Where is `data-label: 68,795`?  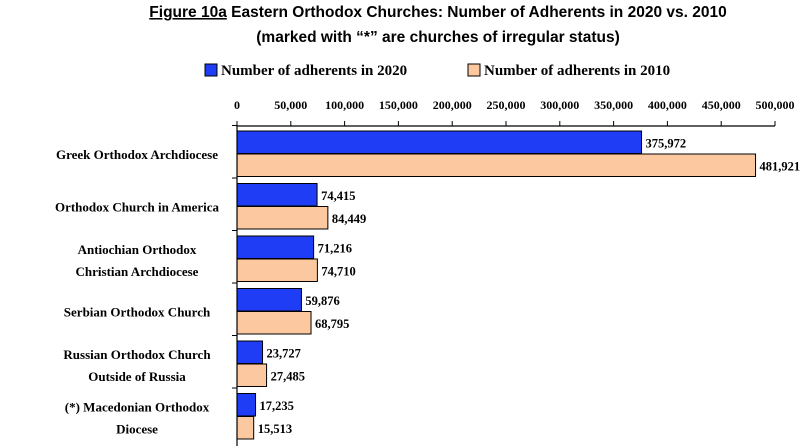 data-label: 68,795 is located at coordinates (332, 324).